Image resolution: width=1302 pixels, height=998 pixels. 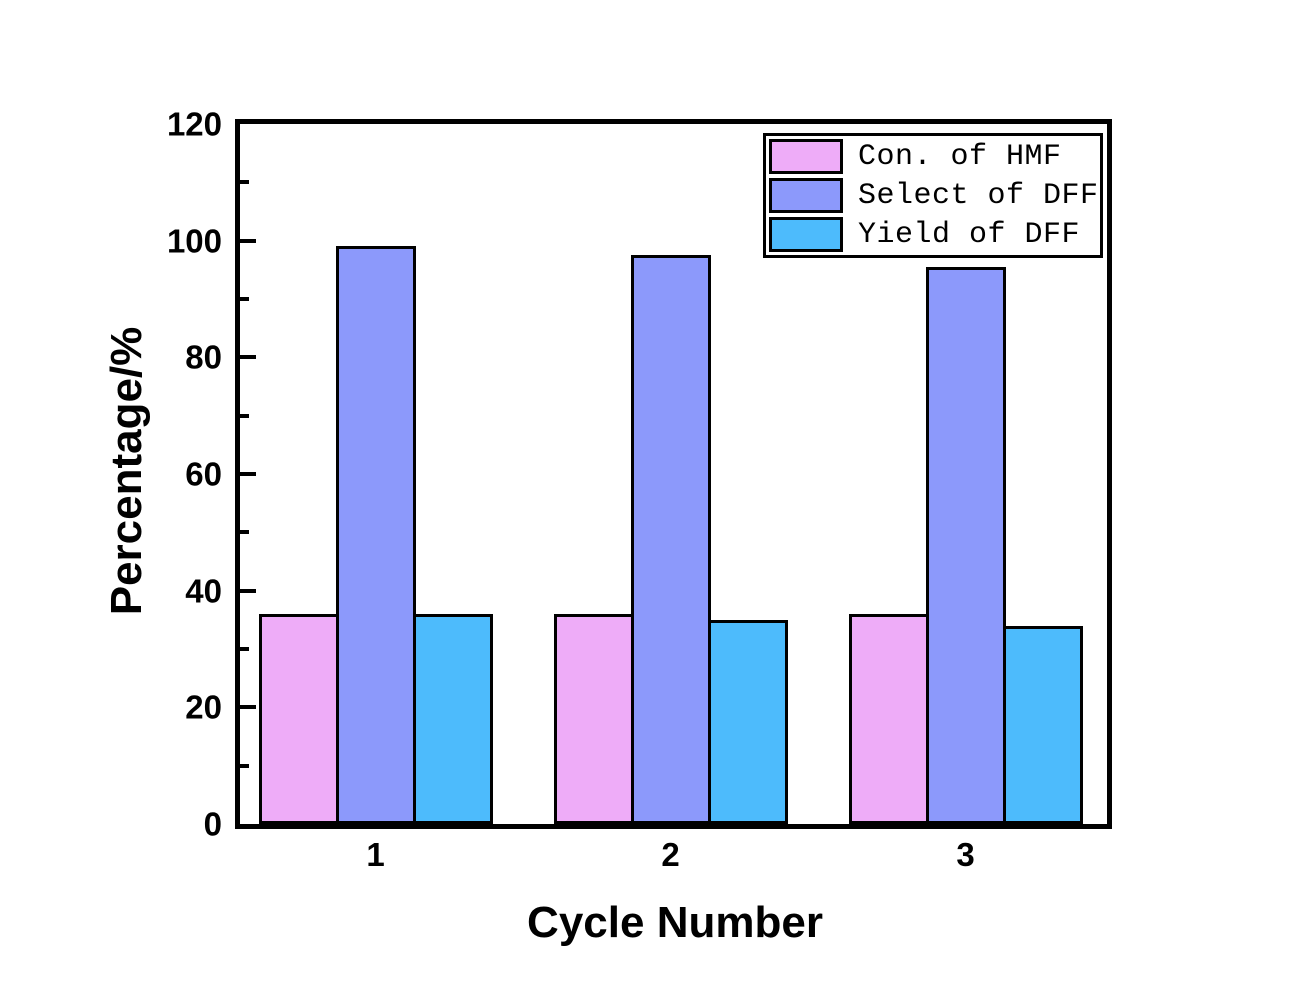 What do you see at coordinates (375, 854) in the screenshot?
I see `x-tick-label-1: 1` at bounding box center [375, 854].